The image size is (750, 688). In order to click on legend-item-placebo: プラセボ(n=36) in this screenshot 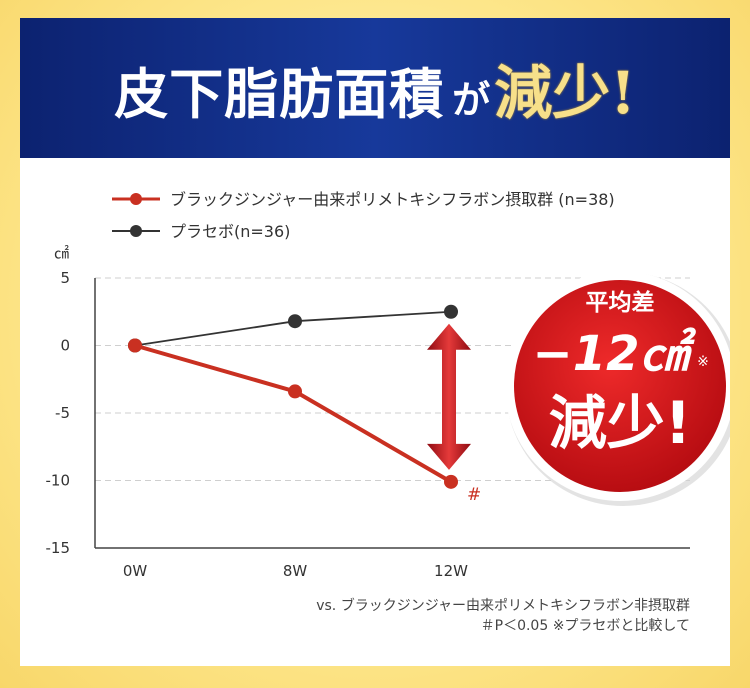, I will do `click(201, 231)`.